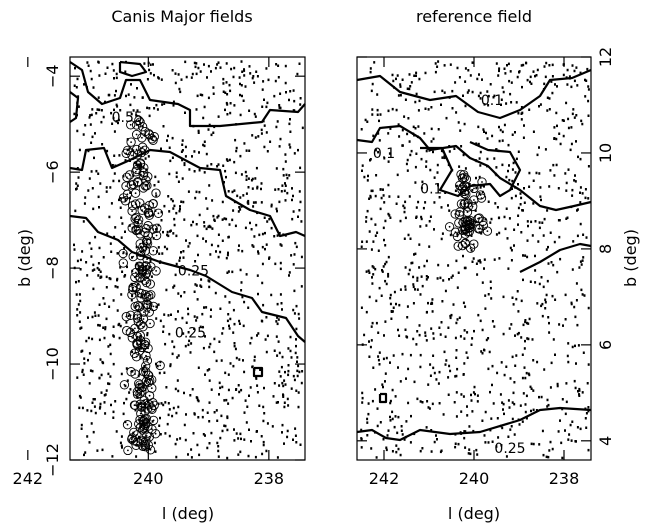 The width and height of the screenshot is (651, 529). What do you see at coordinates (384, 478) in the screenshot?
I see `x-tick-label: 242` at bounding box center [384, 478].